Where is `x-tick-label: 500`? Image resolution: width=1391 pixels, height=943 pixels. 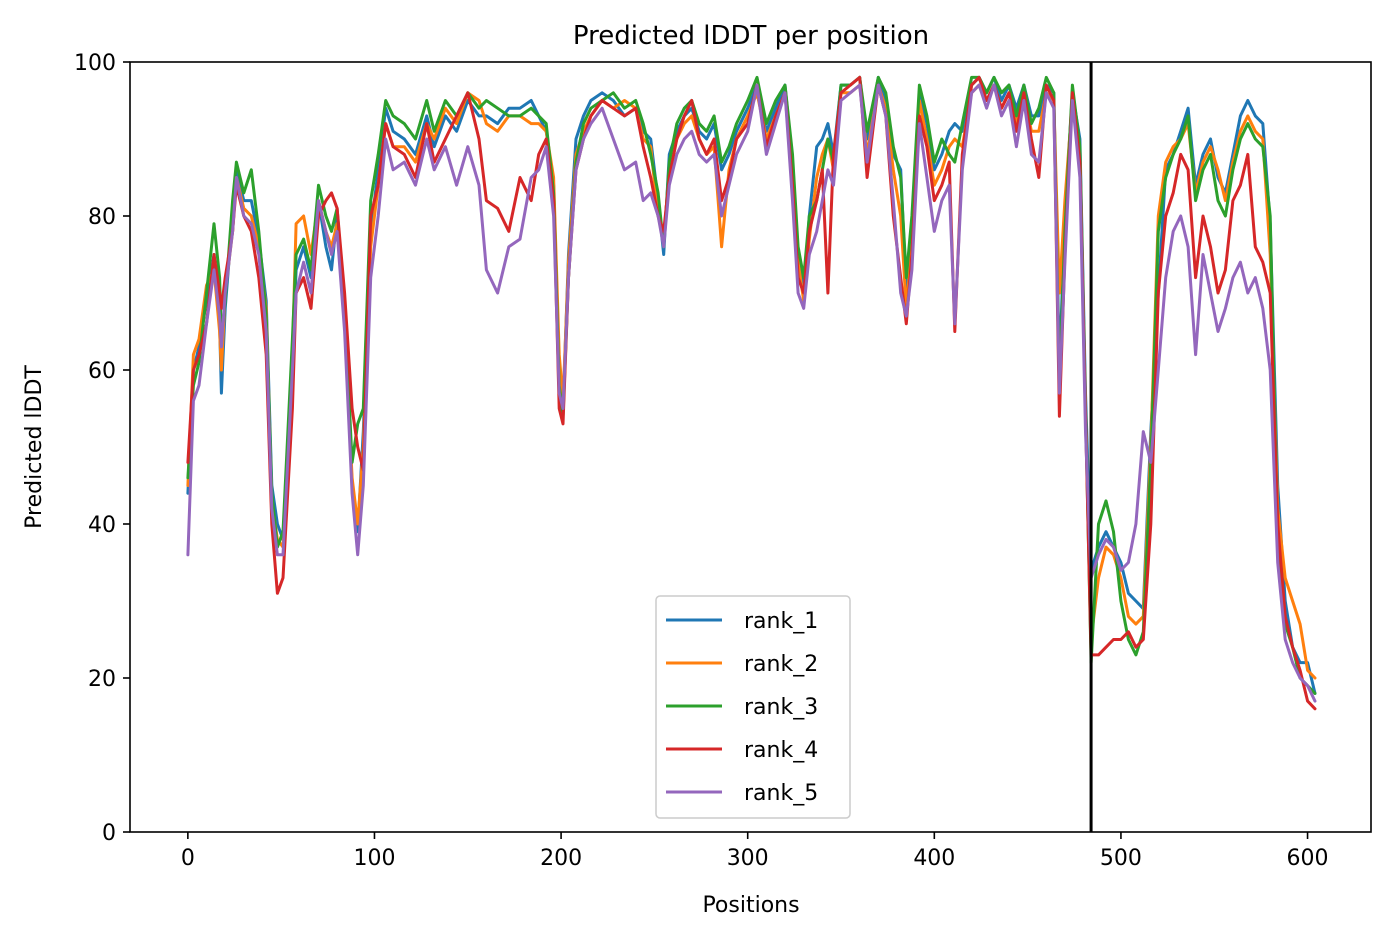 x-tick-label: 500 is located at coordinates (1121, 858).